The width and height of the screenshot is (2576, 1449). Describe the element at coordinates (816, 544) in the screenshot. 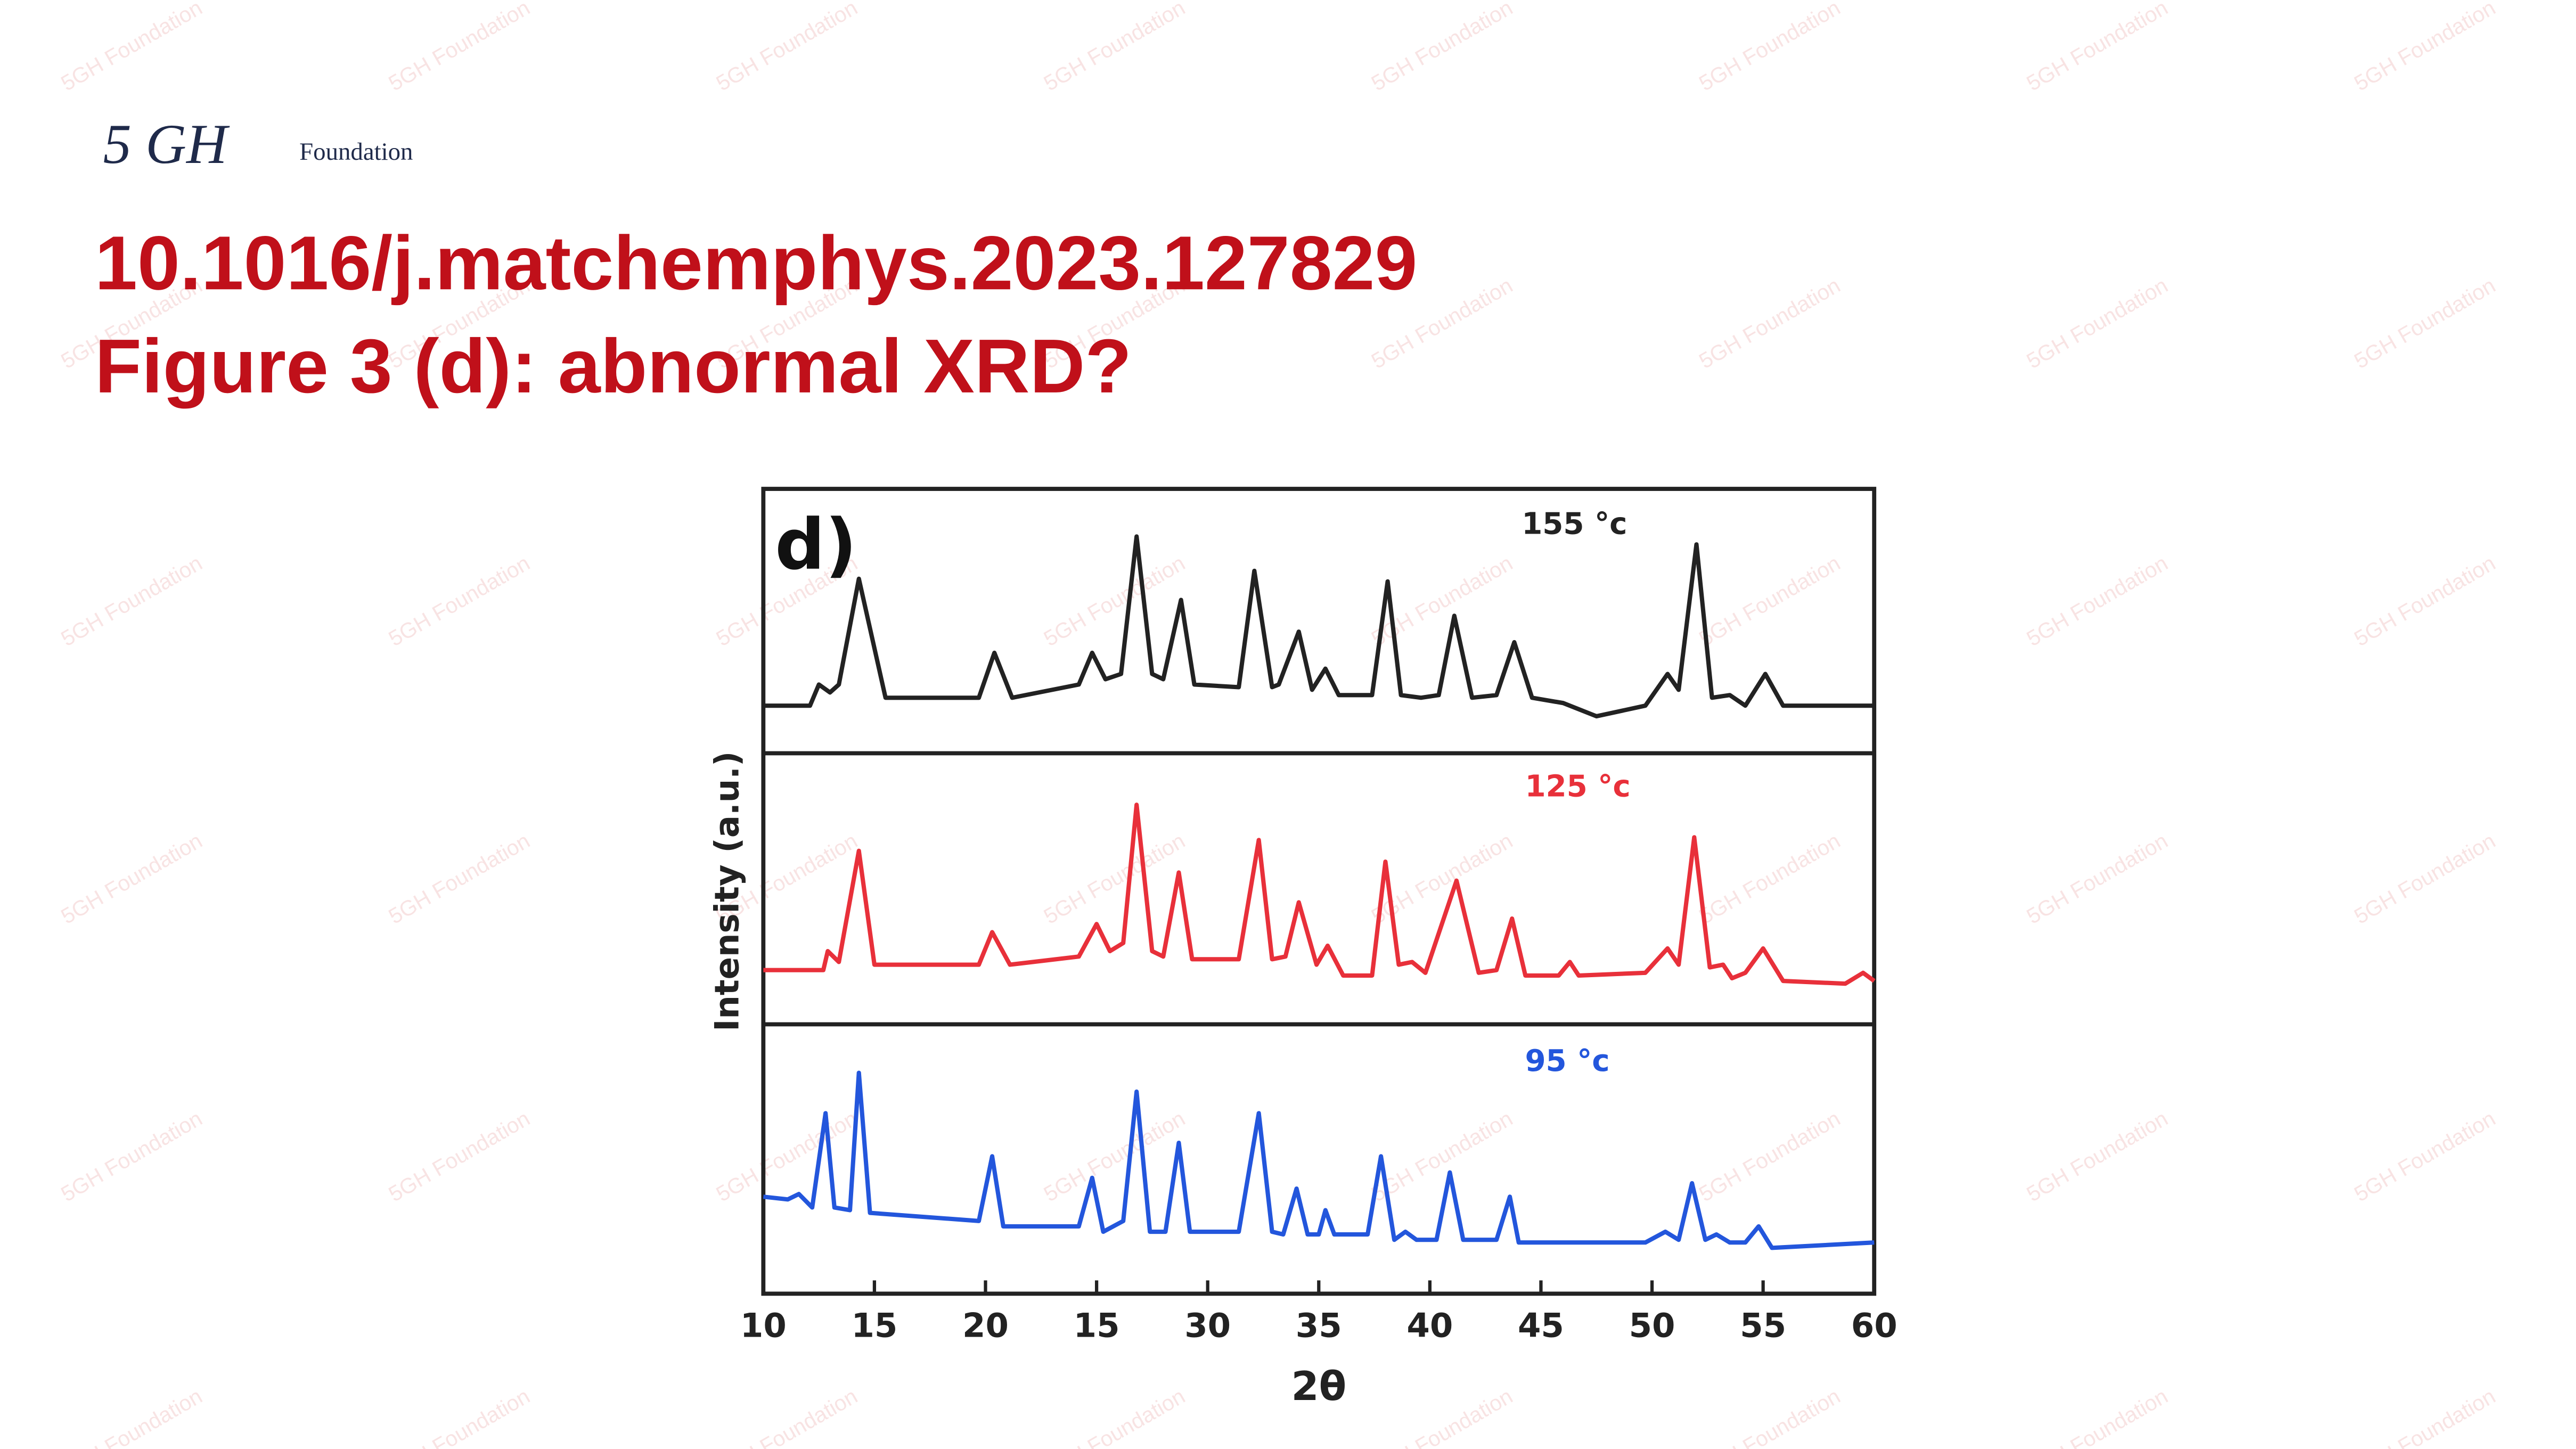

I see `panel-label: d)` at that location.